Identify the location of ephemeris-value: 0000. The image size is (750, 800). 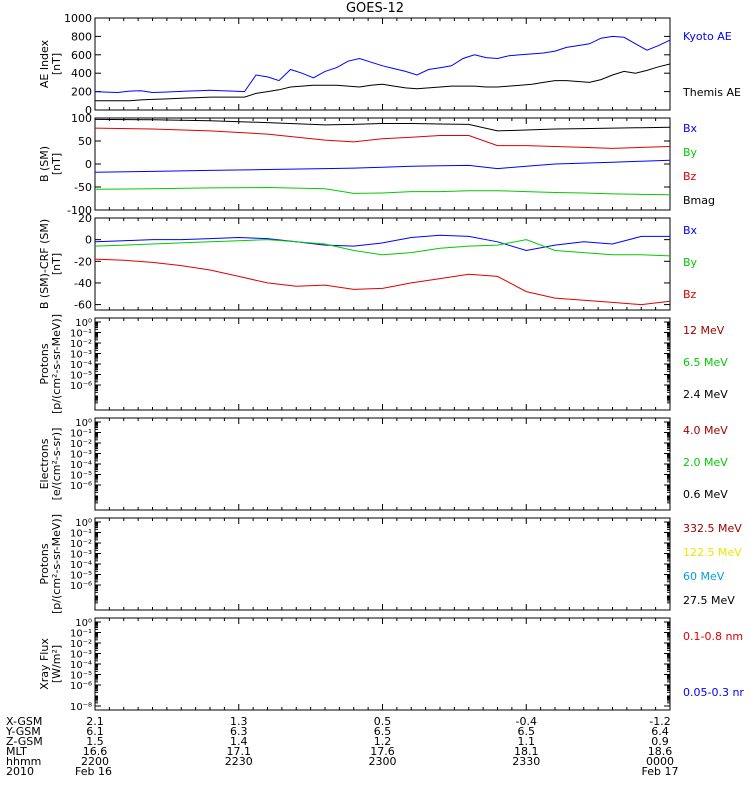
(660, 761).